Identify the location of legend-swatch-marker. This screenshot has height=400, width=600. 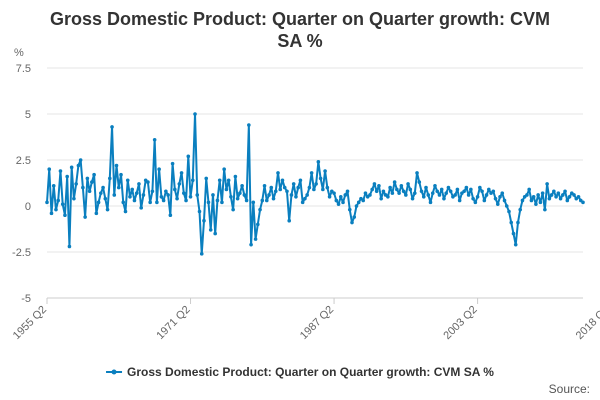
(114, 372).